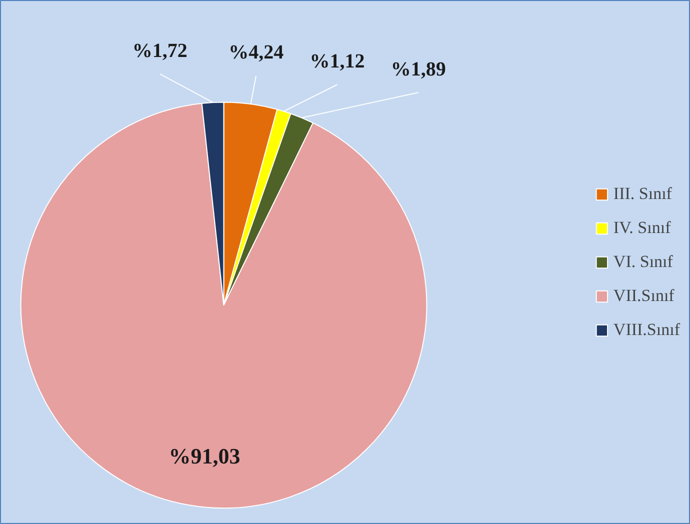  I want to click on legend-label: III. Sınıf, so click(642, 194).